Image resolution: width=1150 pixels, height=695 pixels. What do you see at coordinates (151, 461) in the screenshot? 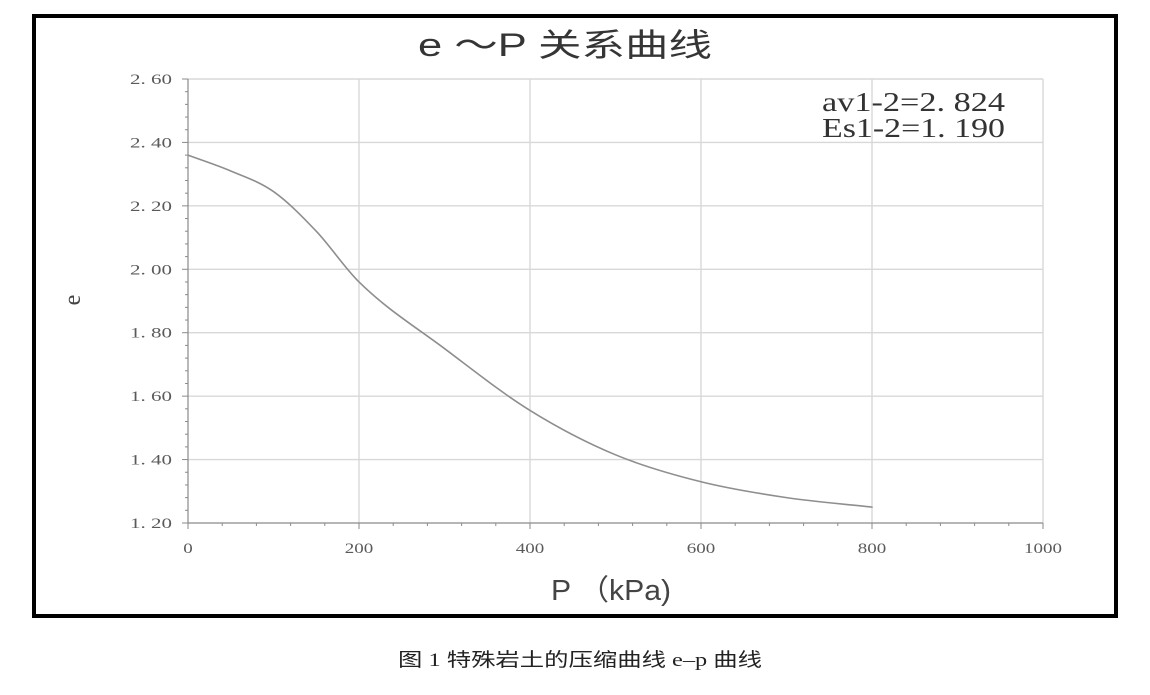
I see `y-tick-label-1.4: 1. 40` at bounding box center [151, 461].